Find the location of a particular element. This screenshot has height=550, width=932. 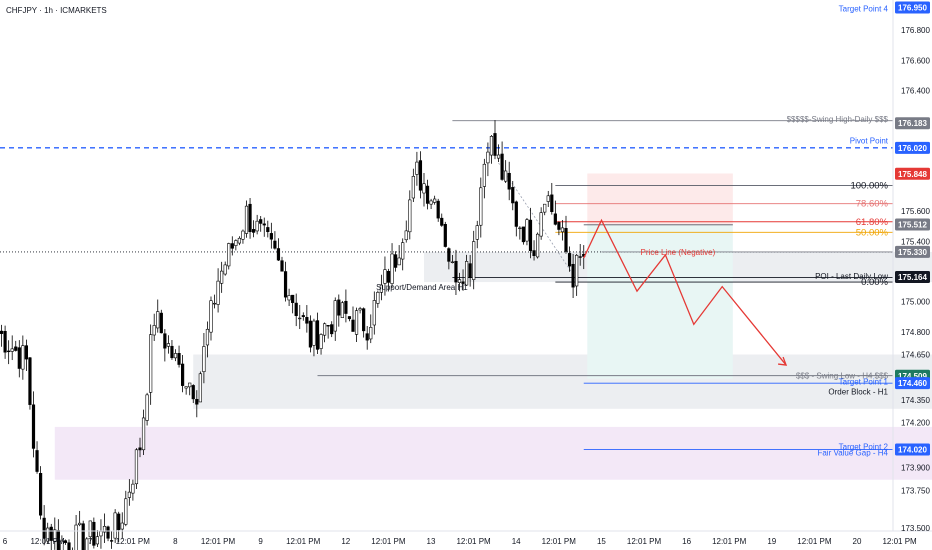

price-tag-label: 174.020 is located at coordinates (912, 450).